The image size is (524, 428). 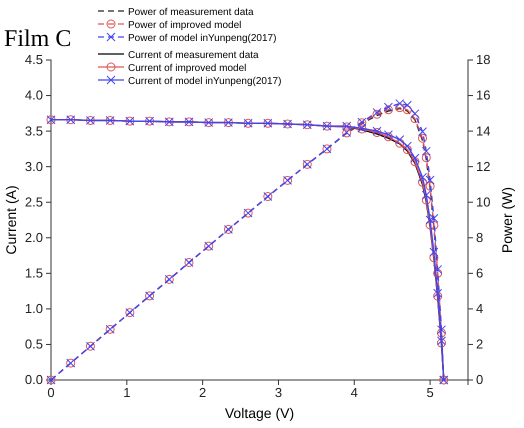 What do you see at coordinates (11, 220) in the screenshot?
I see `y-axis-title: Current (A)` at bounding box center [11, 220].